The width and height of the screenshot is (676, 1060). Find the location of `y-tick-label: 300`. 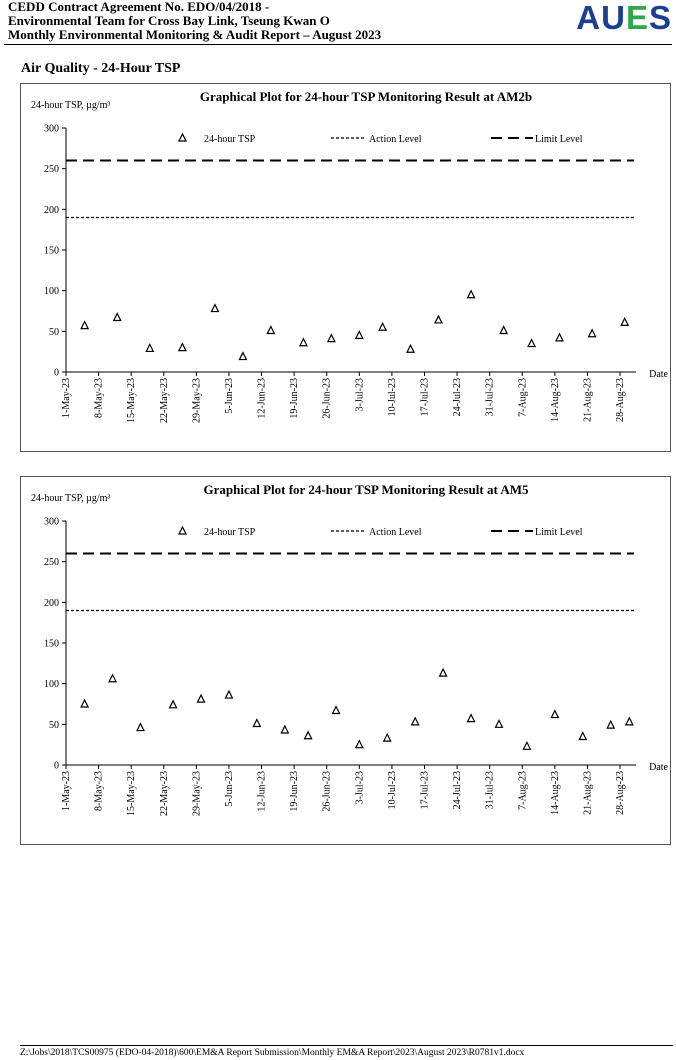

y-tick-label: 300 is located at coordinates (51, 522).